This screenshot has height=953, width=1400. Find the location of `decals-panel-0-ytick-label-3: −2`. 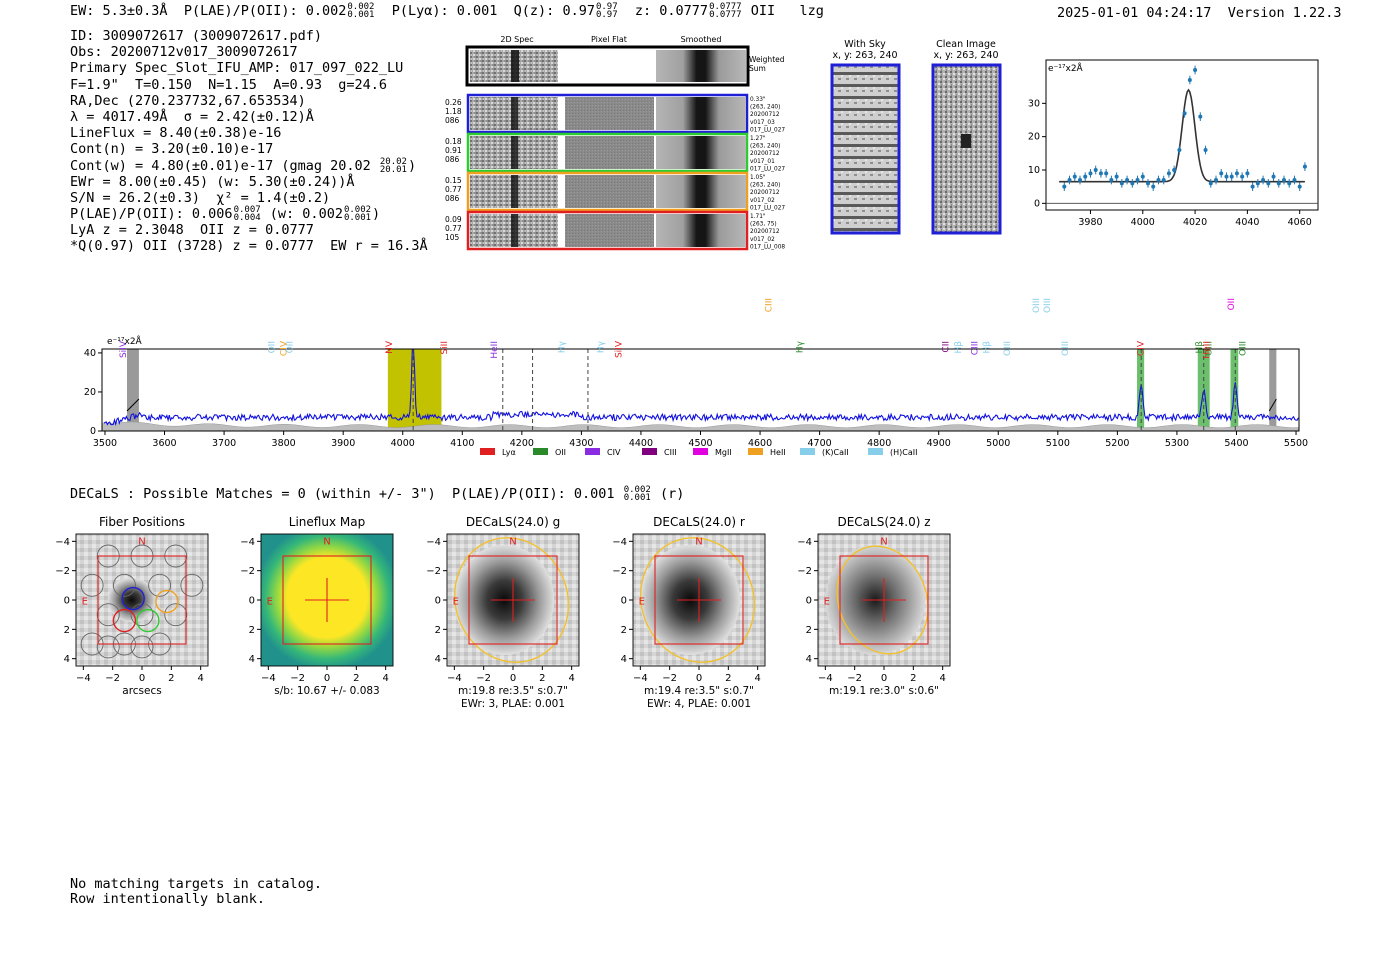

decals-panel-0-ytick-label-3: −2 is located at coordinates (62, 571).